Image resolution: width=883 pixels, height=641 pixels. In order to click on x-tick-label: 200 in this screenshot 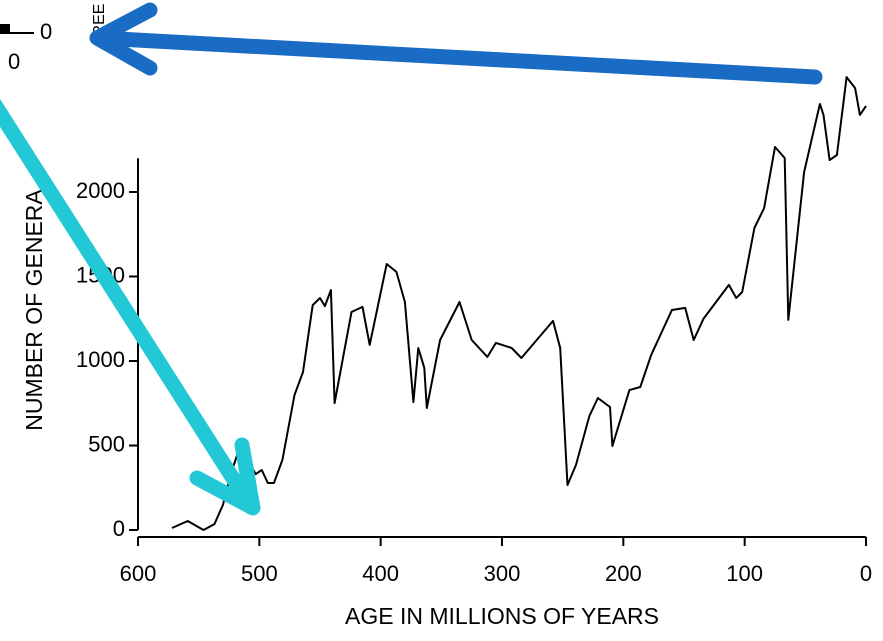, I will do `click(623, 573)`.